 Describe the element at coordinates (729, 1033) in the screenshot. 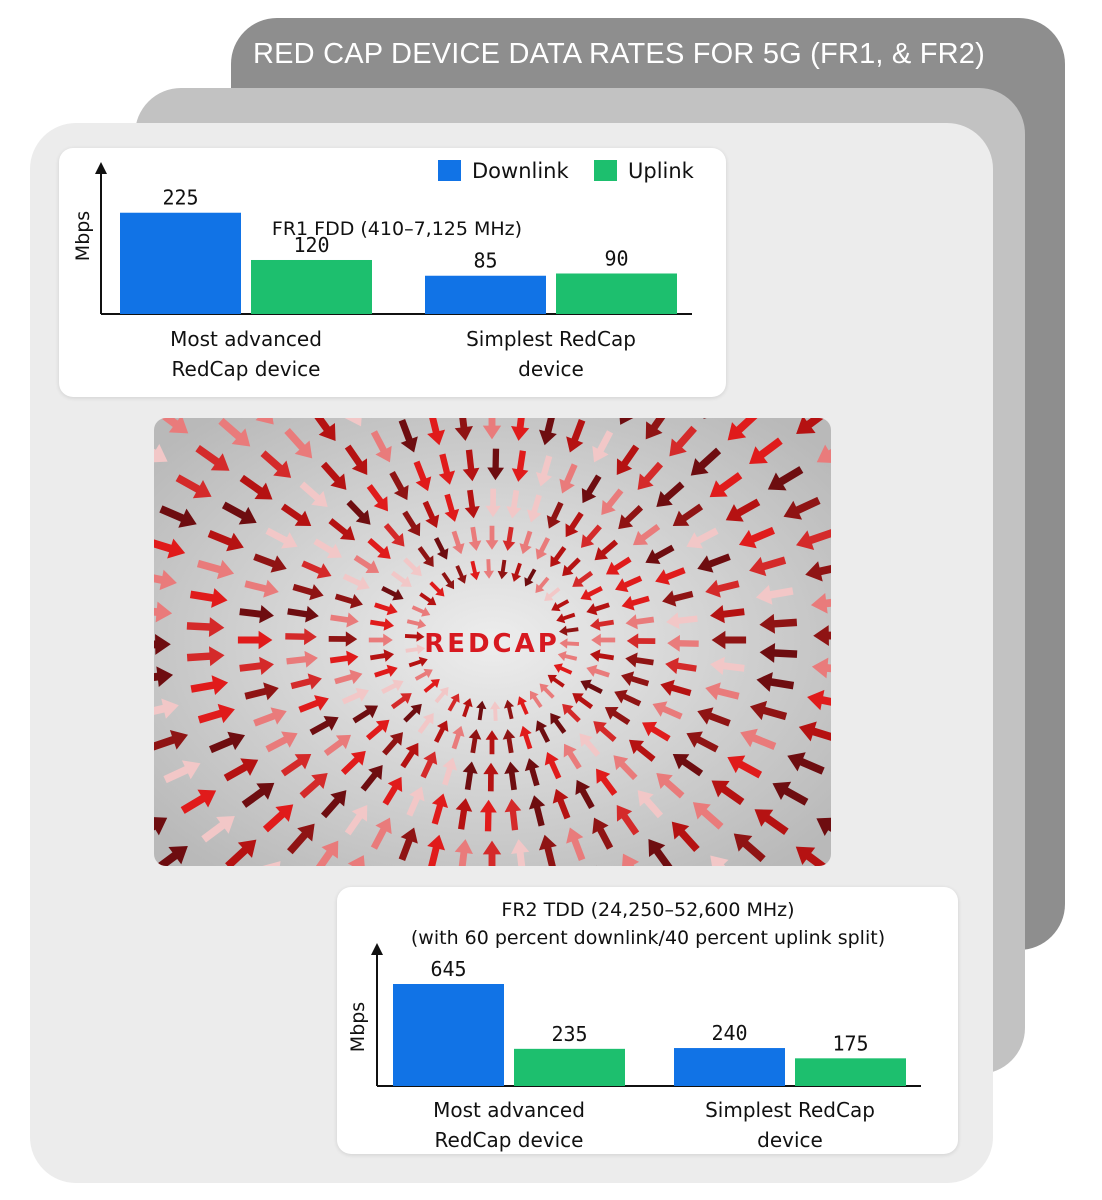

I see `data-label-downlink-2: 240` at that location.